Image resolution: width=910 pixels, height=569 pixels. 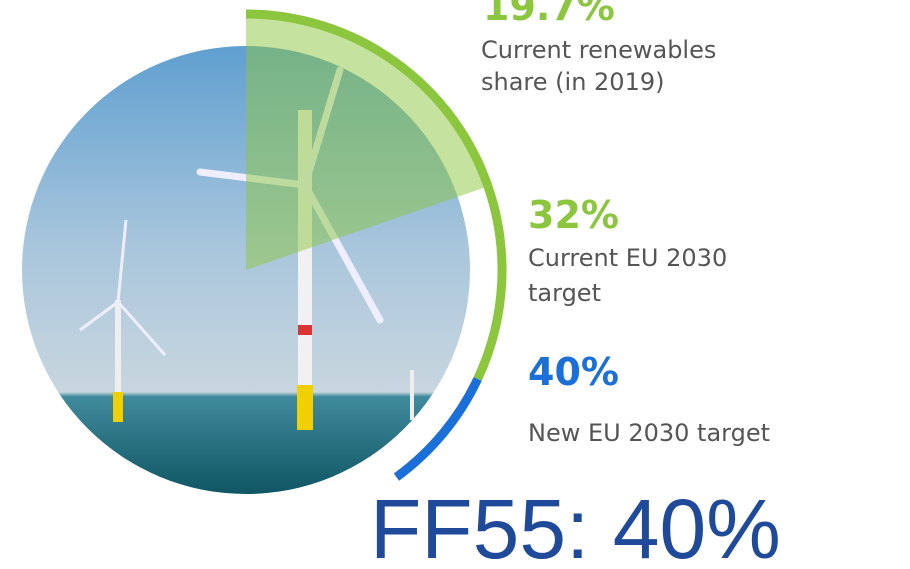 I want to click on footer: FF55: 40%, so click(x=575, y=525).